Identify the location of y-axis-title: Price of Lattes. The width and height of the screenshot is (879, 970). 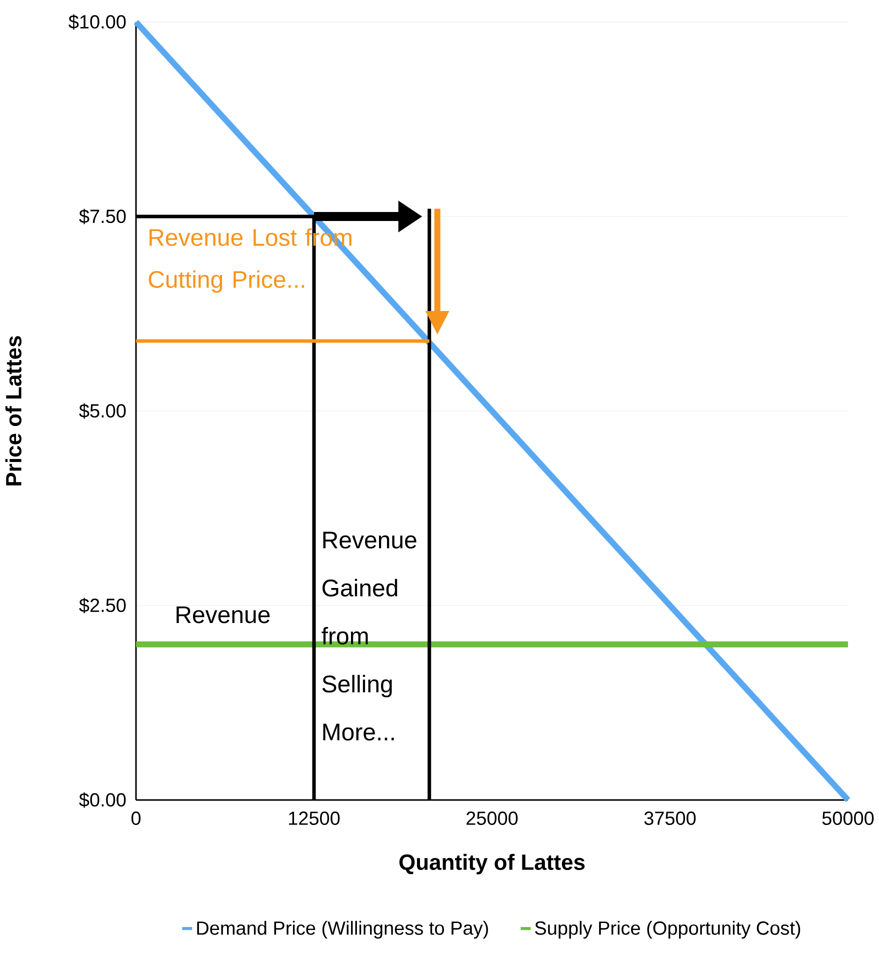
(13, 411).